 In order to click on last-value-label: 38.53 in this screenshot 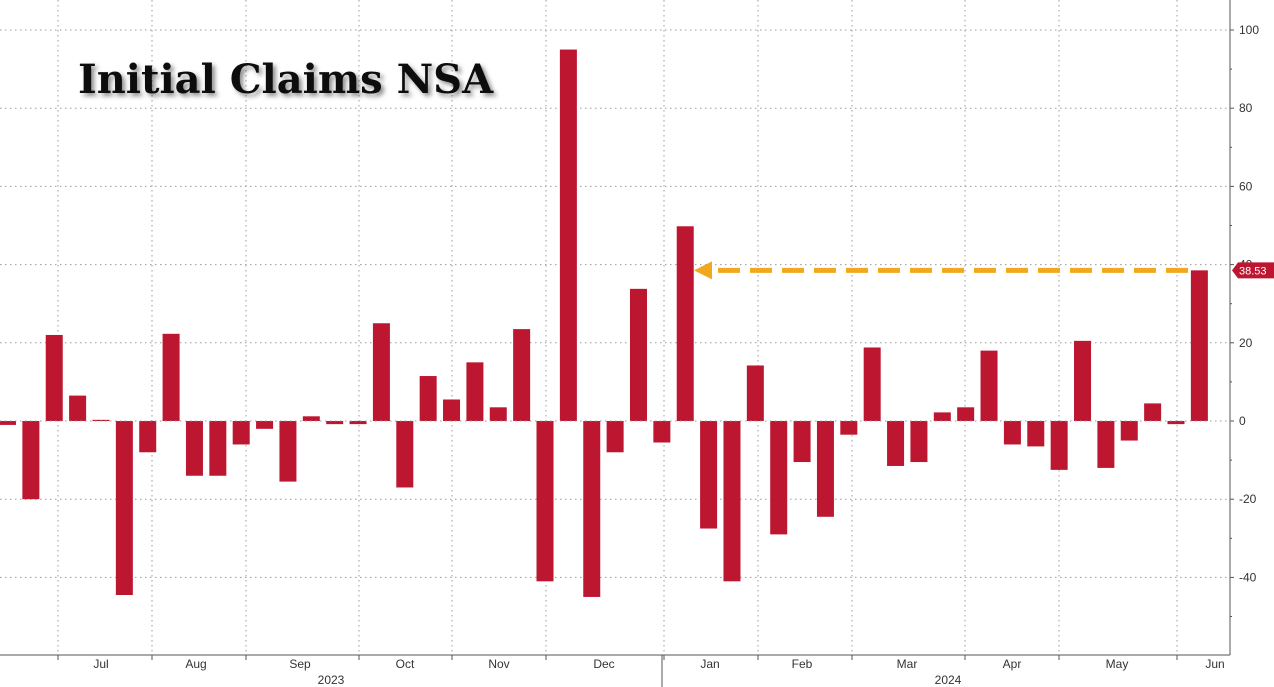, I will do `click(1253, 271)`.